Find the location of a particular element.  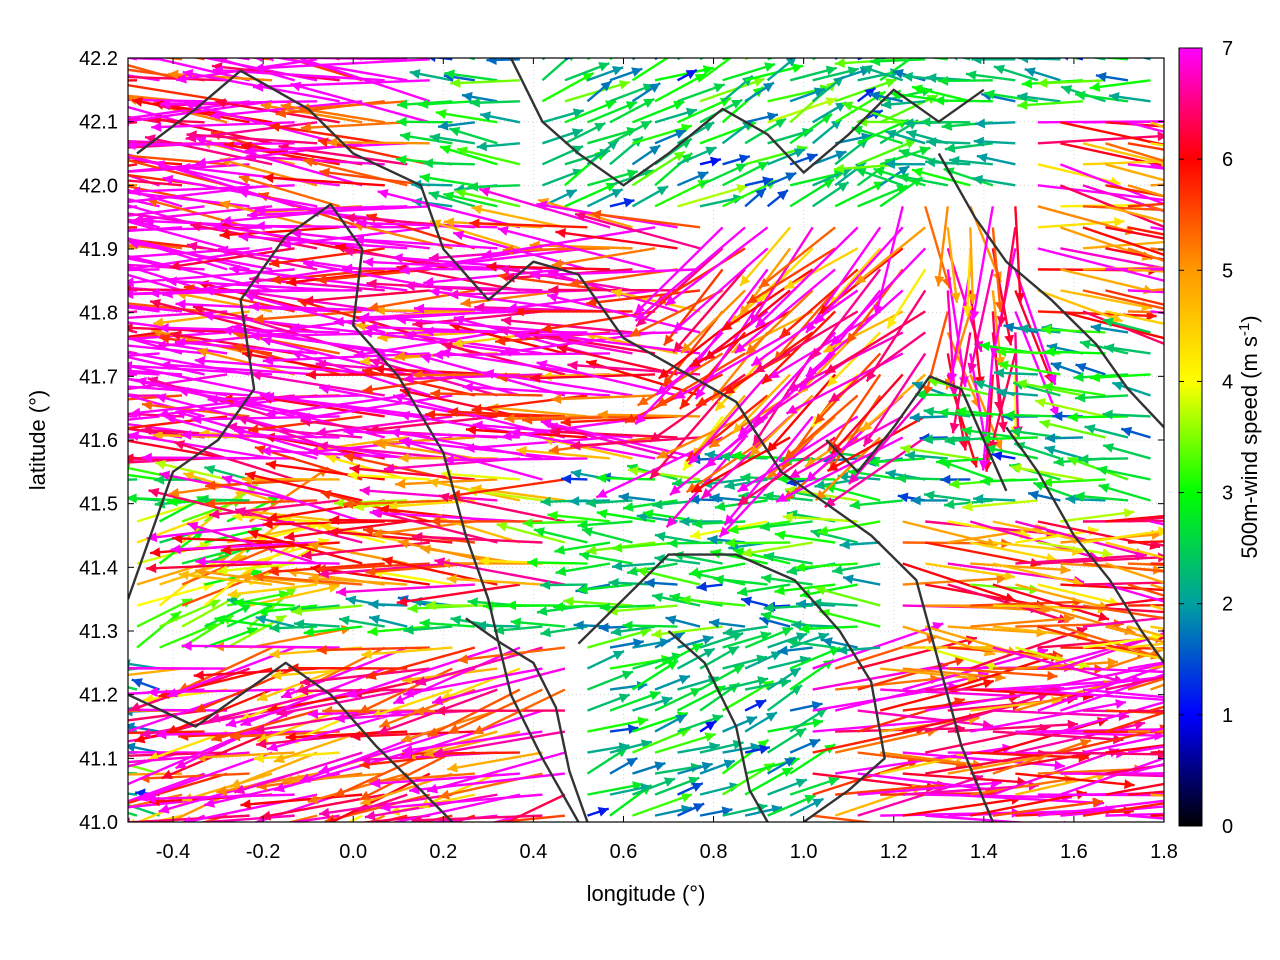

contour-line is located at coordinates (1050, 290).